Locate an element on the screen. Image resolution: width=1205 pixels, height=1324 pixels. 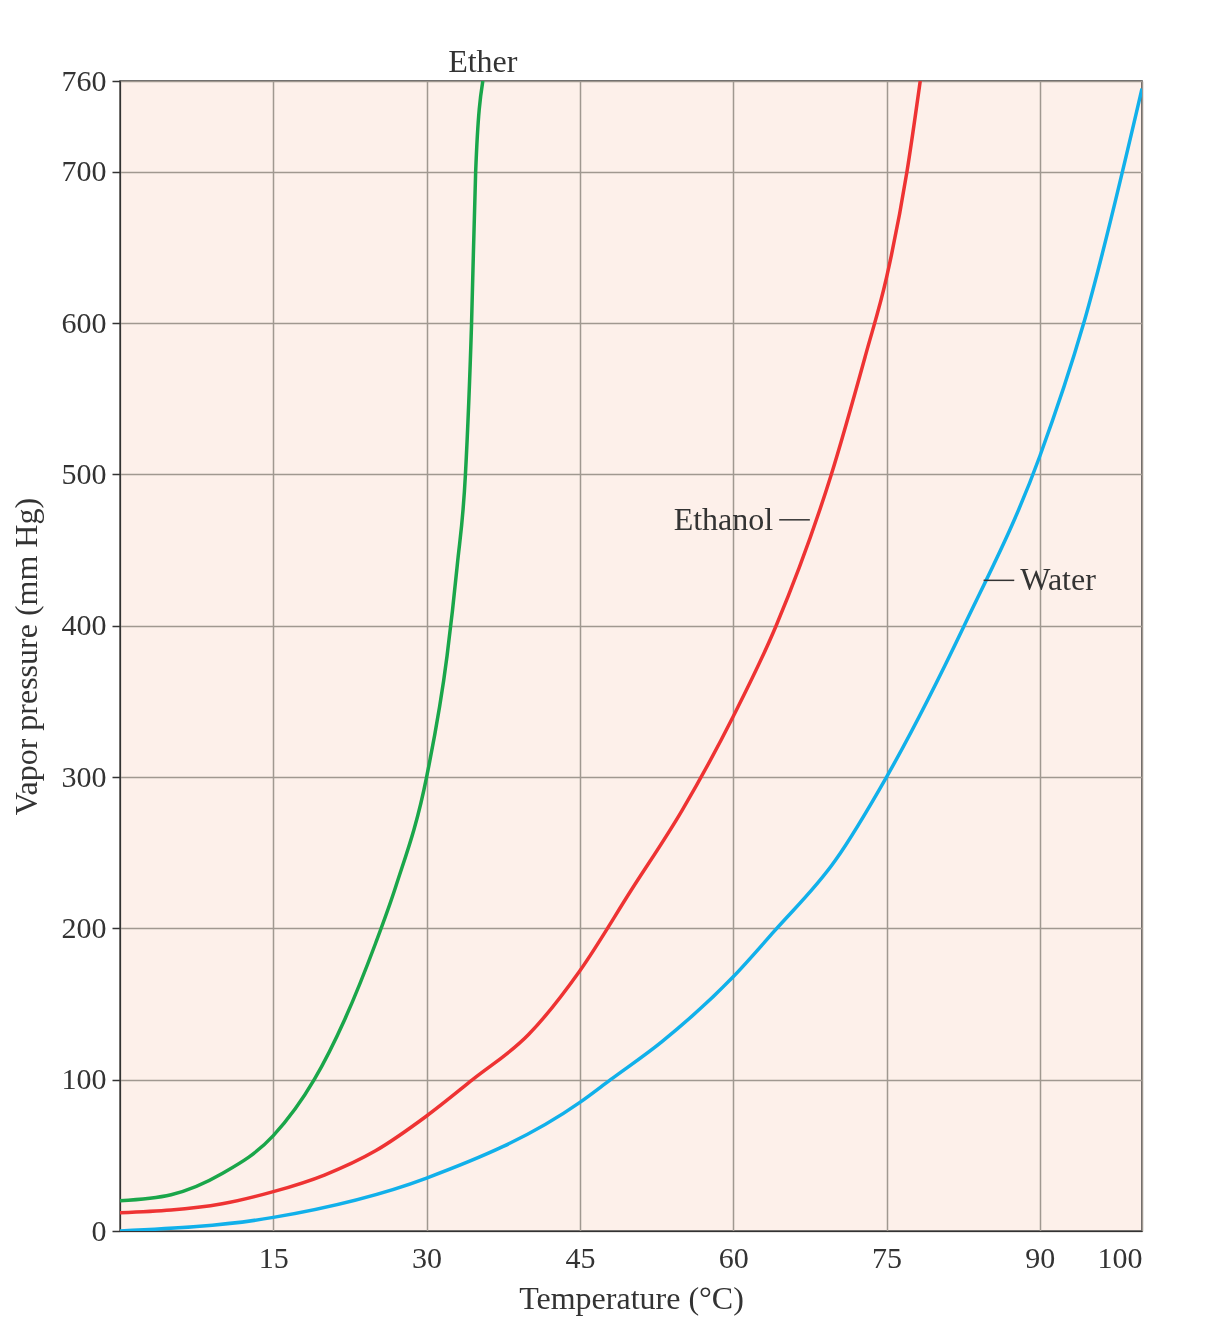
x-tick-label: 90 is located at coordinates (1040, 1257).